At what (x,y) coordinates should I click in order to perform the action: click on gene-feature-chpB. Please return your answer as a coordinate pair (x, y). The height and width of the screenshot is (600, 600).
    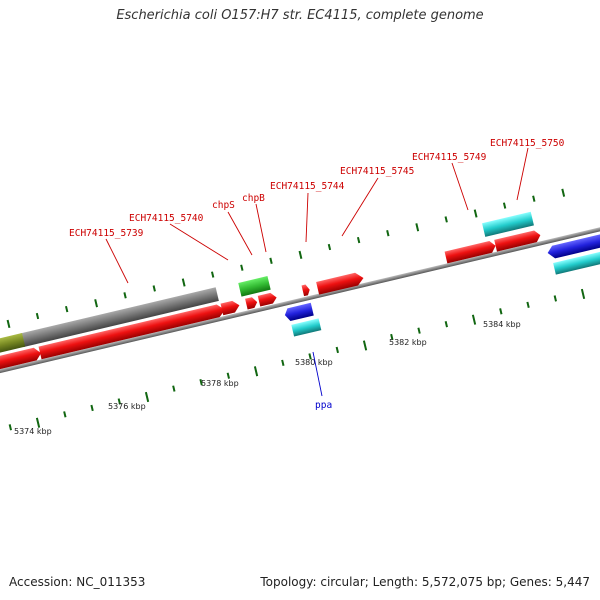
    Looking at the image, I should click on (267, 299).